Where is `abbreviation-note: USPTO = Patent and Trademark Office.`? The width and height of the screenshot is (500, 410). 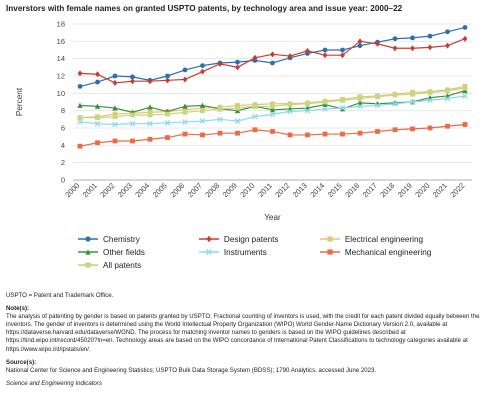 abbreviation-note: USPTO = Patent and Trademark Office. is located at coordinates (60, 295).